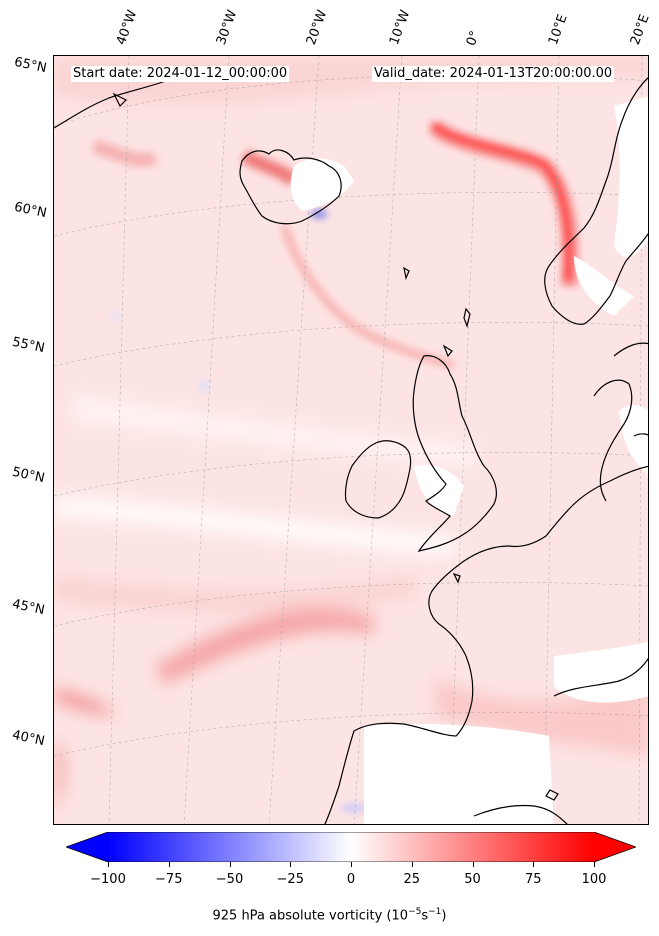  I want to click on lat-label-40n: 40°N, so click(28, 738).